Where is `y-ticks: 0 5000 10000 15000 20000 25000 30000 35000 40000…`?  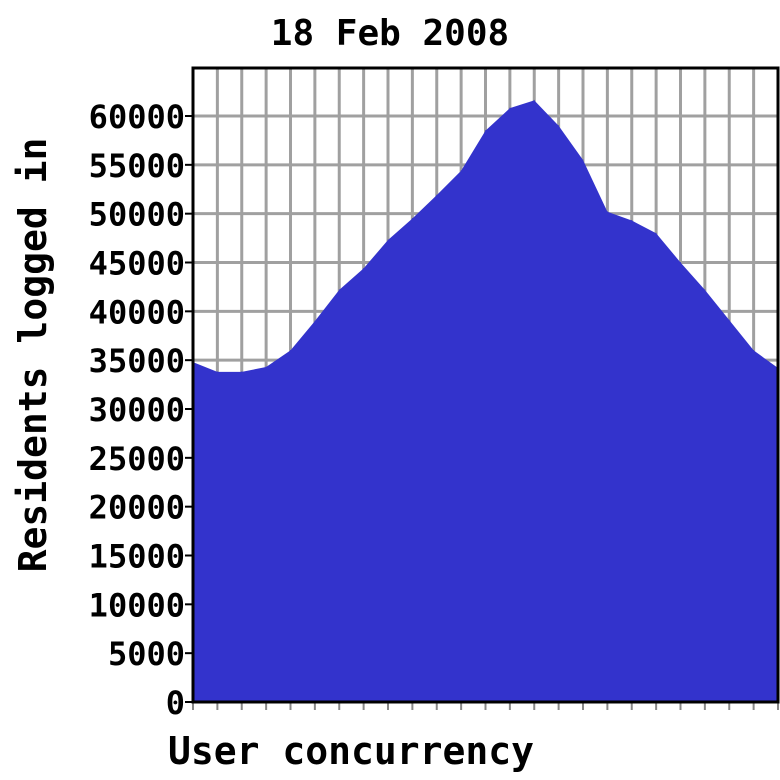 y-ticks: 0 5000 10000 15000 20000 25000 30000 35000 40000… is located at coordinates (141, 410).